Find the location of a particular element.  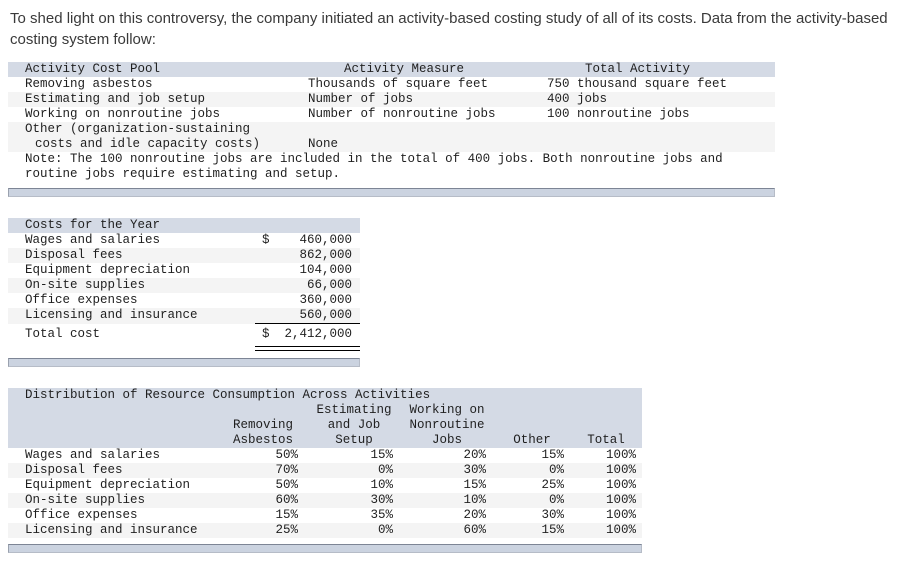

cell-measure: Number of jobs is located at coordinates (361, 99).